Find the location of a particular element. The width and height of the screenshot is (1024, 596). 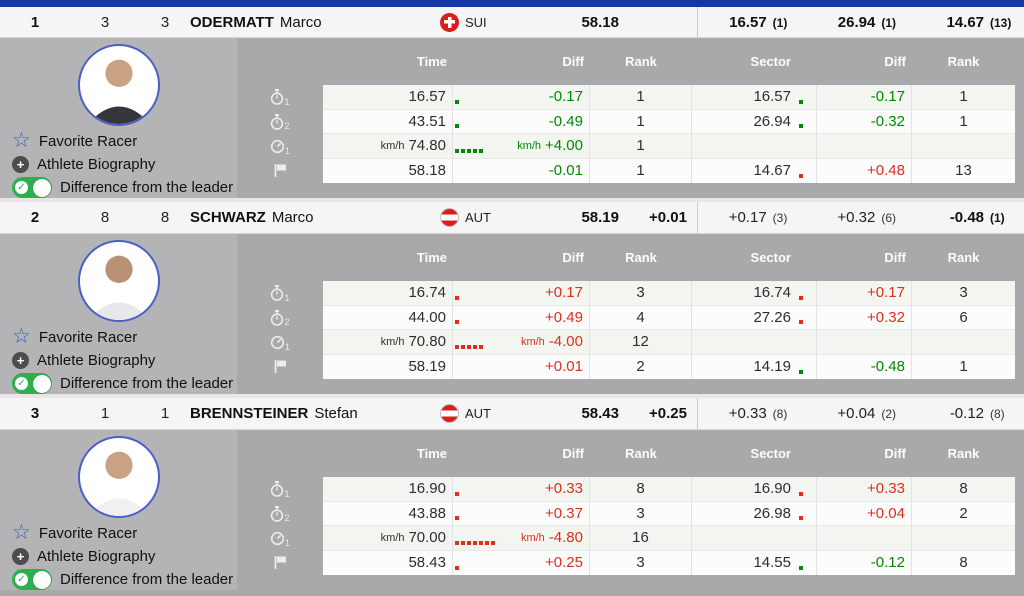

sector-summary: 16.57 (1) 26.94 (1) 14.67 (13) is located at coordinates (860, 22).